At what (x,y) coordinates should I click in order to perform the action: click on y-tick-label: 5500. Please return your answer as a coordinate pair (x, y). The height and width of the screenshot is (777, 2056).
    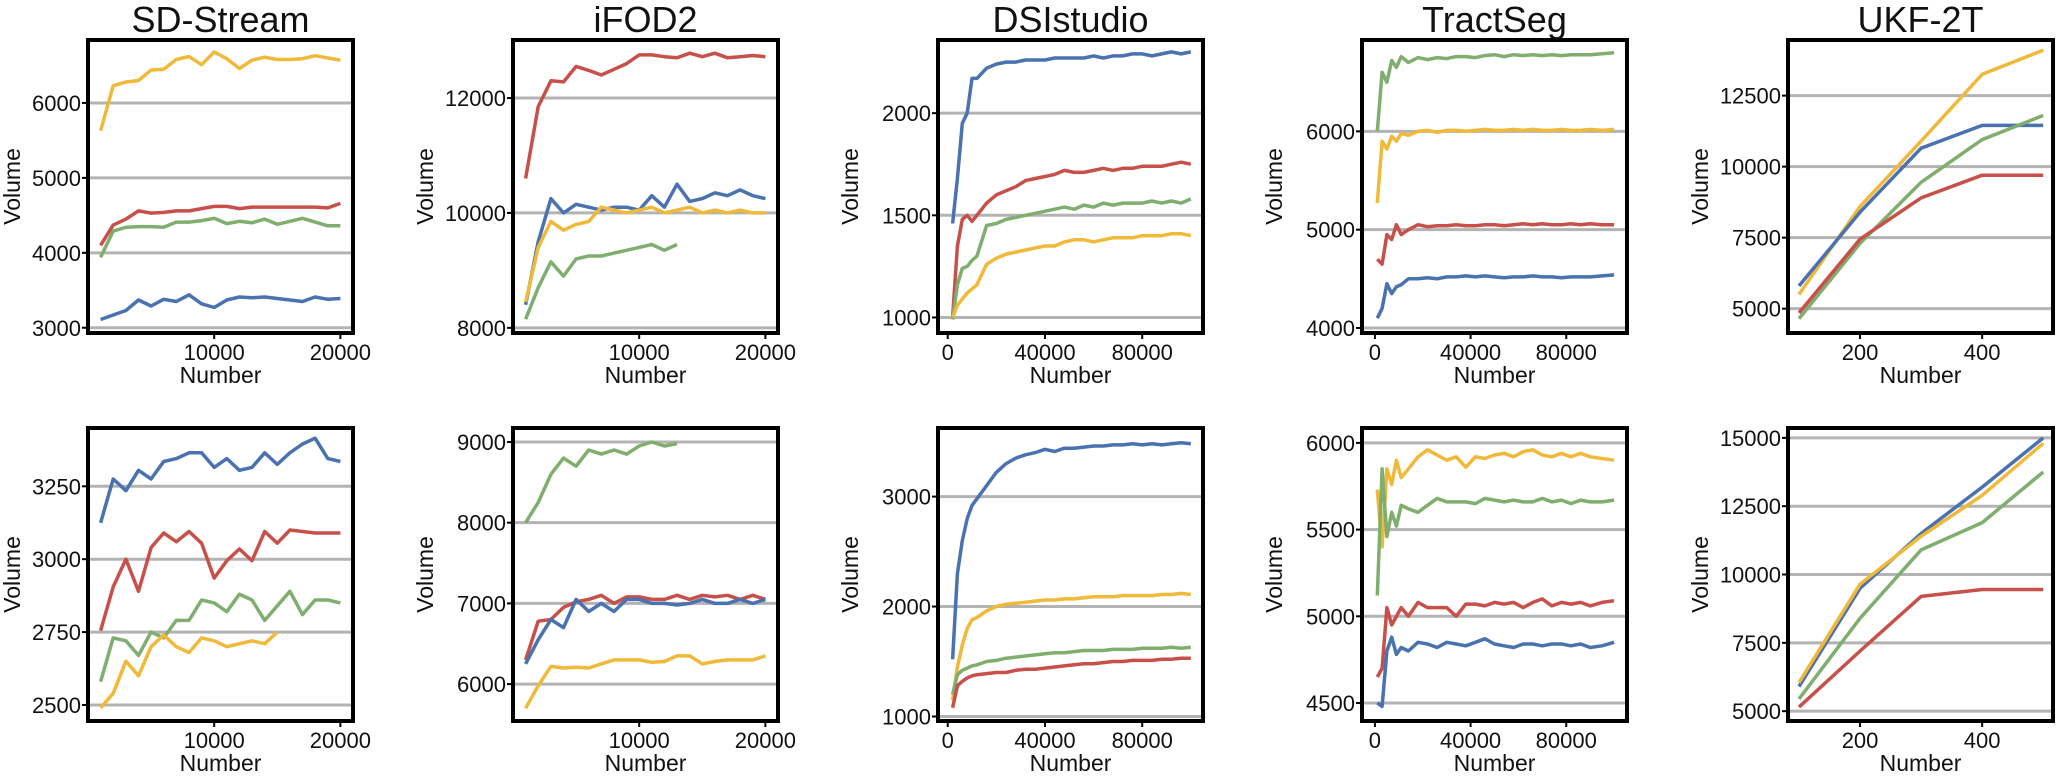
    Looking at the image, I should click on (1330, 530).